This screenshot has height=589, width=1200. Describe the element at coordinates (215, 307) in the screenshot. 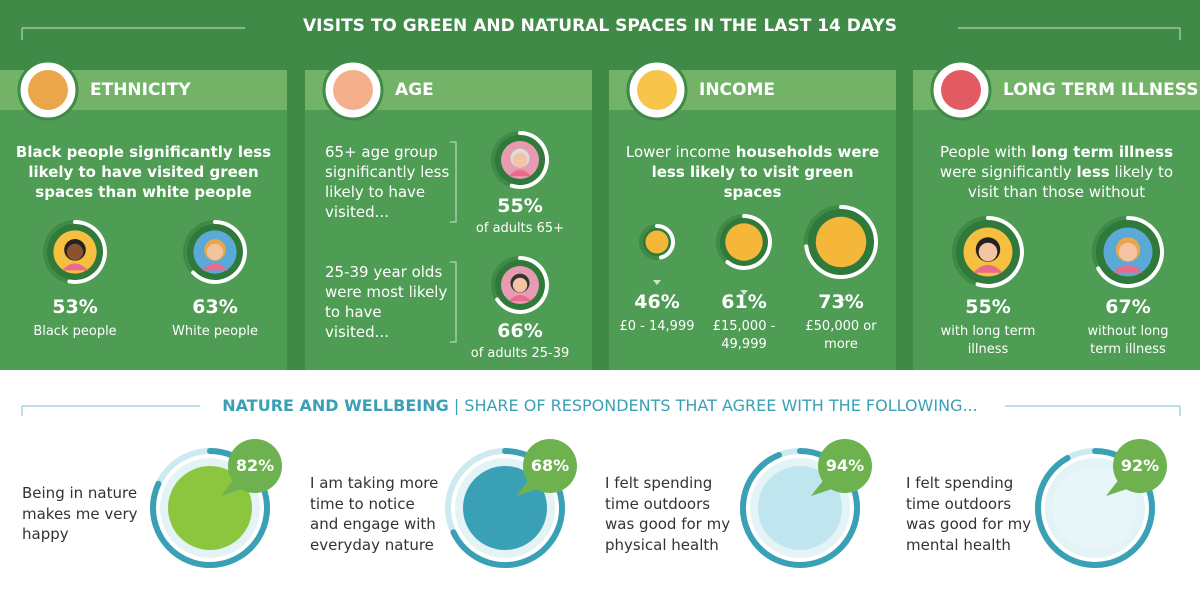

I see `stat-value: 63%` at that location.